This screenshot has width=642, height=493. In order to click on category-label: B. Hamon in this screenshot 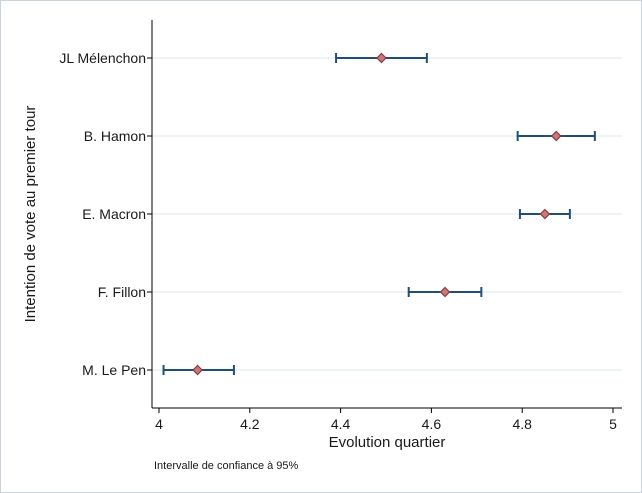, I will do `click(115, 136)`.